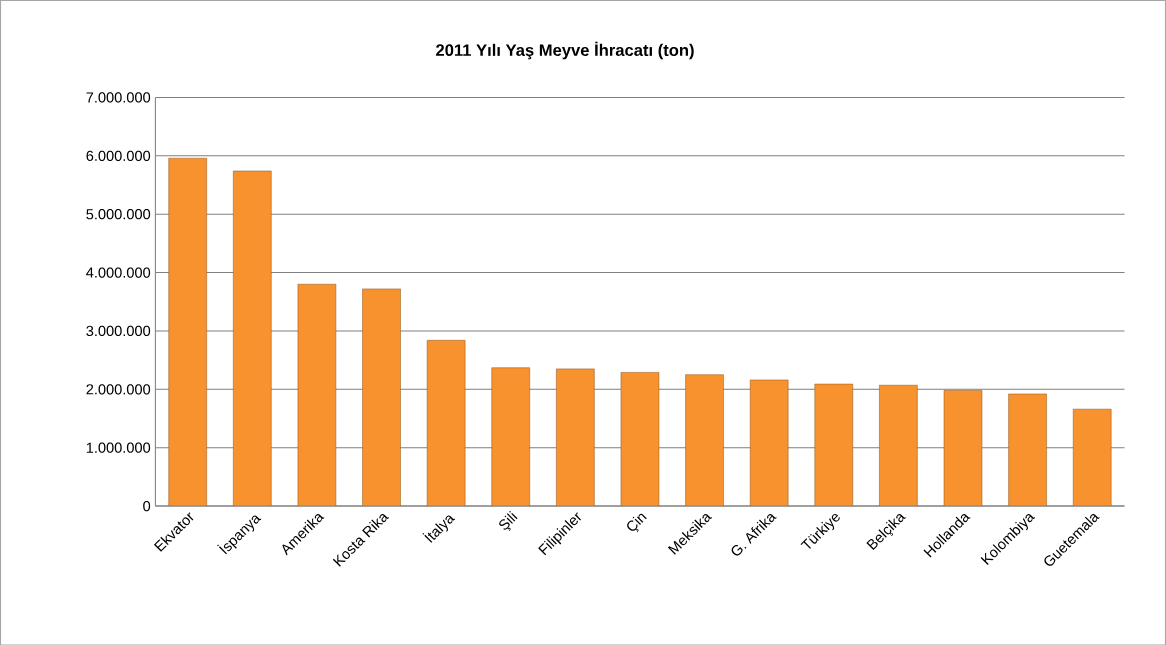 This screenshot has height=645, width=1166. I want to click on y-tick-label: 3.000.000, so click(118, 330).